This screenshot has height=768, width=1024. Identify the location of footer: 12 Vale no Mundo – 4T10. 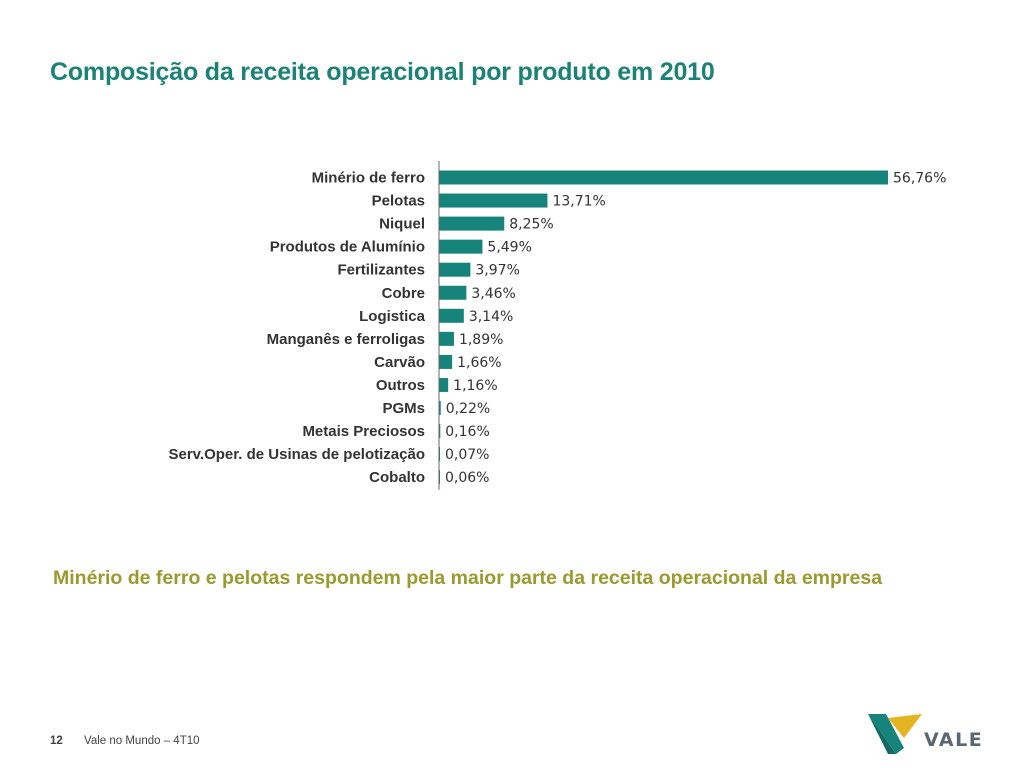
(125, 741).